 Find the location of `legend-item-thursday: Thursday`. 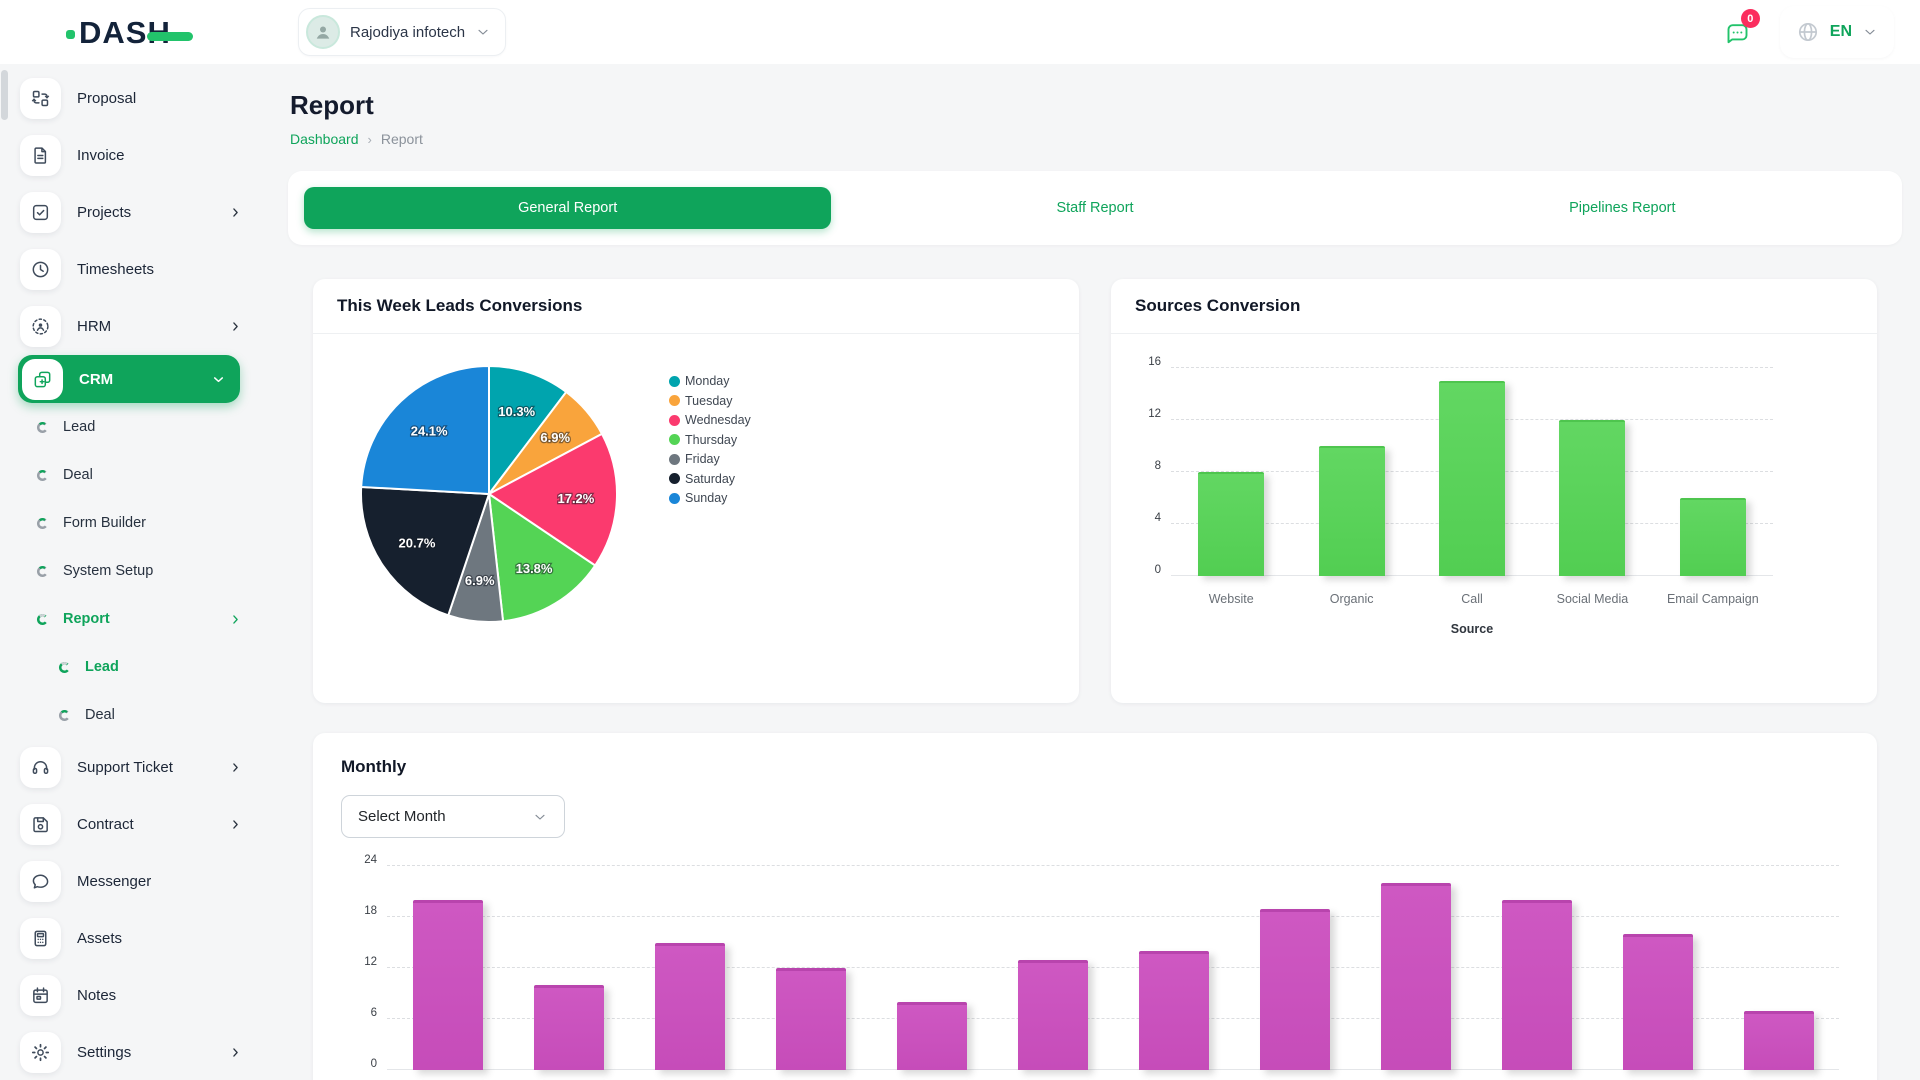

legend-item-thursday: Thursday is located at coordinates (710, 440).